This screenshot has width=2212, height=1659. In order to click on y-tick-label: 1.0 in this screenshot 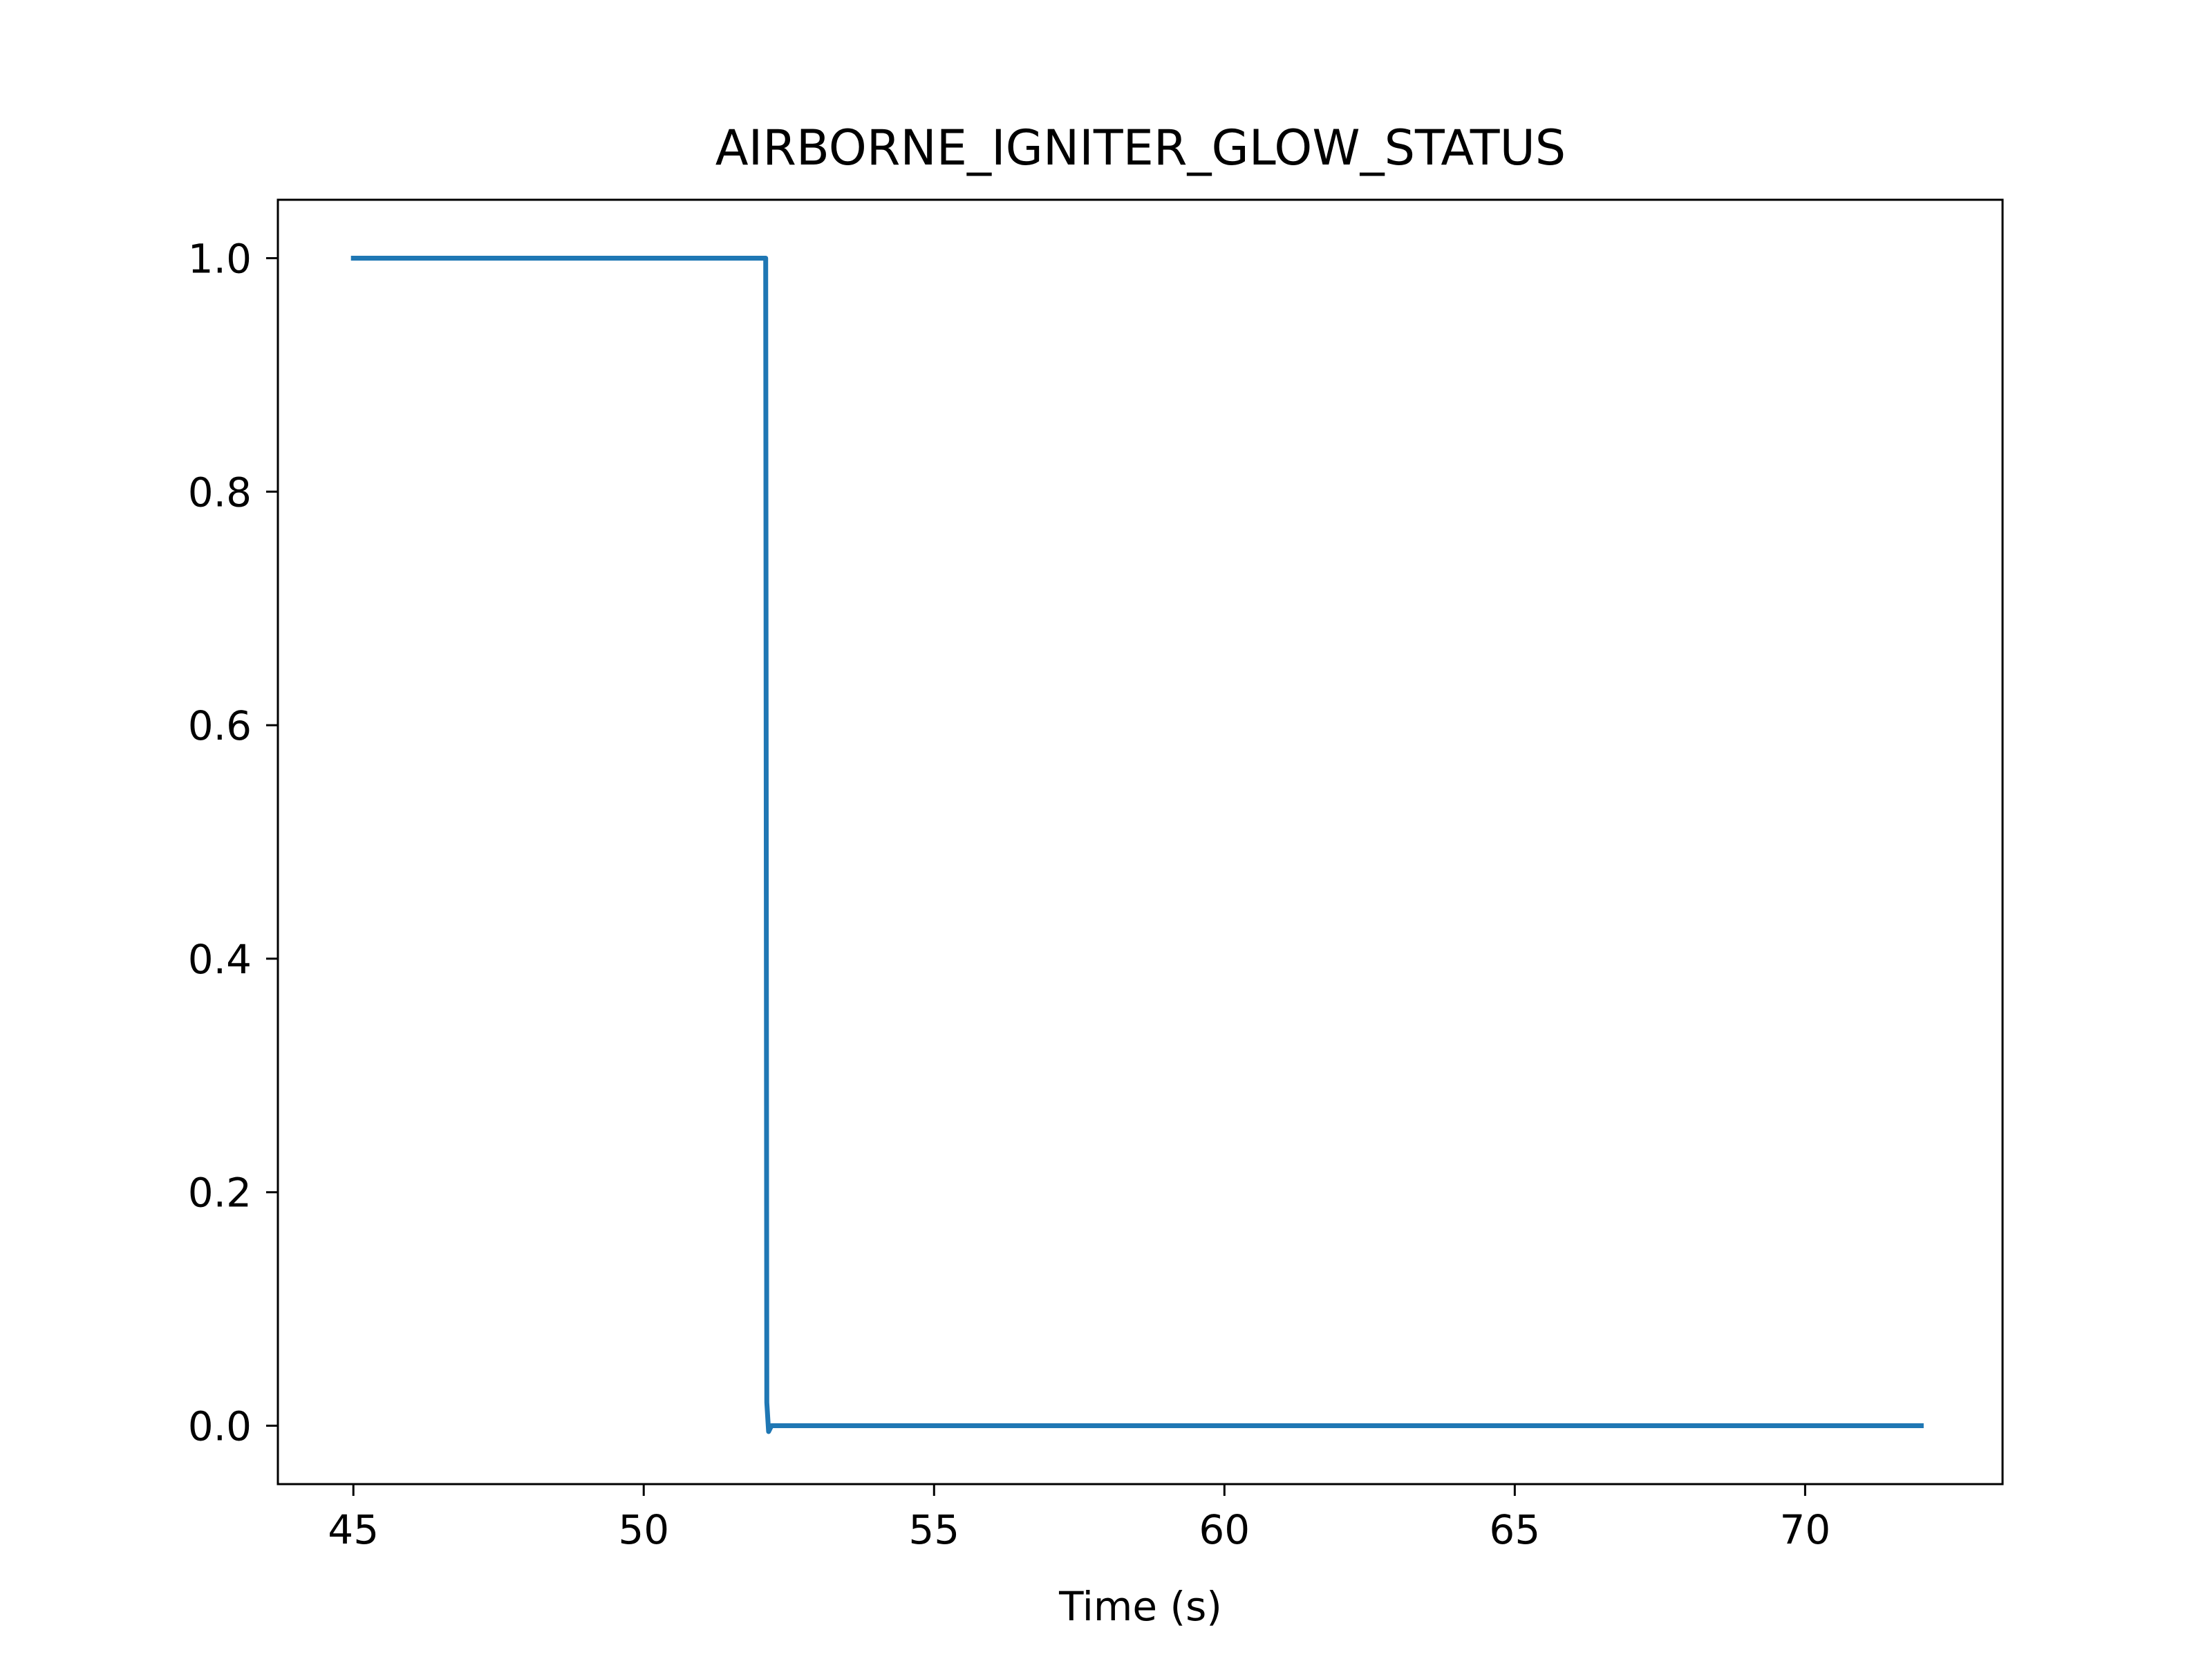, I will do `click(220, 258)`.